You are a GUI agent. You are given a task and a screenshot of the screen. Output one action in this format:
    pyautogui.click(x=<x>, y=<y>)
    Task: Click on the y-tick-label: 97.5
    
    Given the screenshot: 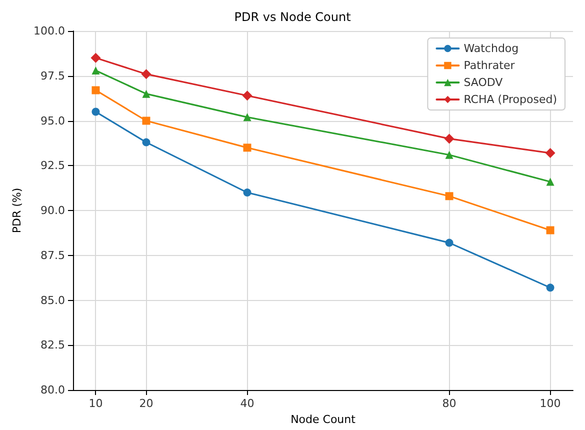 What is the action you would take?
    pyautogui.click(x=52, y=75)
    